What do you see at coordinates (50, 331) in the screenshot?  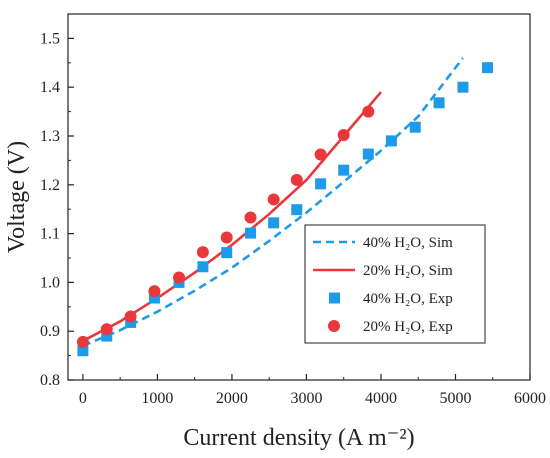 I see `y-tick-label: 0.9` at bounding box center [50, 331].